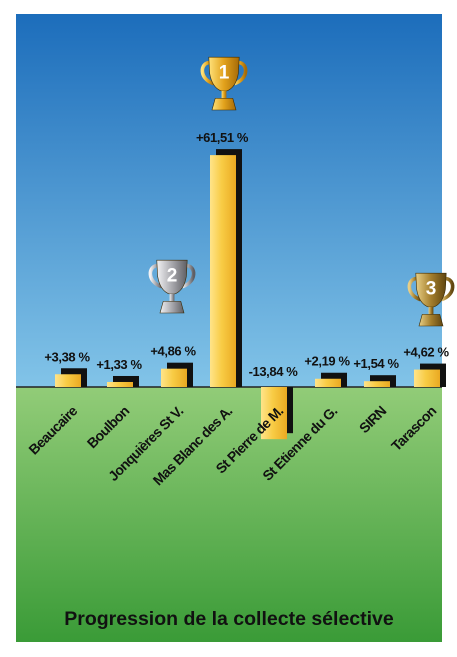 The width and height of the screenshot is (457, 657). I want to click on value-label-sirn: +1,54 %, so click(376, 363).